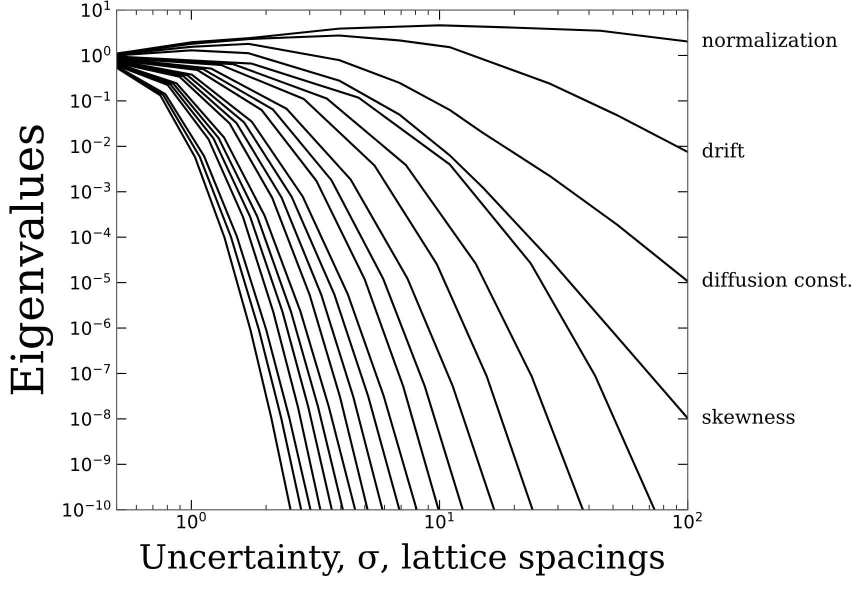 The width and height of the screenshot is (864, 590). What do you see at coordinates (723, 150) in the screenshot?
I see `legend-label: drift` at bounding box center [723, 150].